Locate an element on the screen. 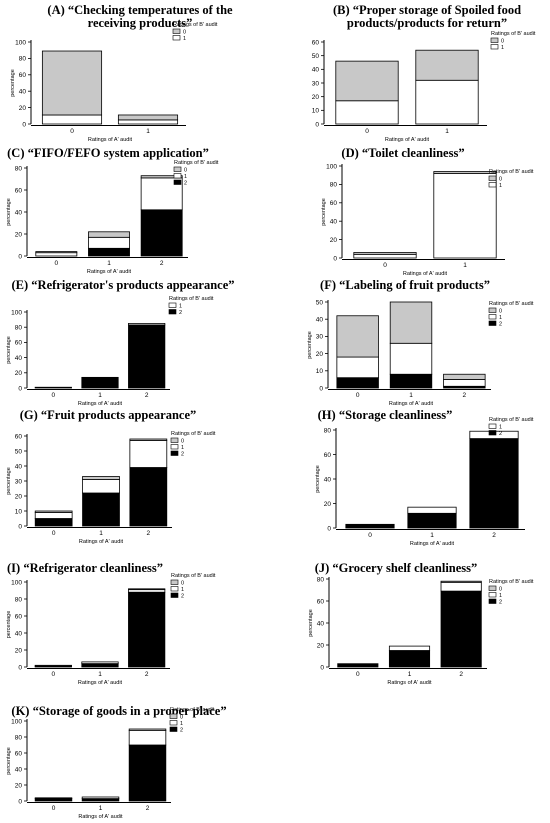 Image resolution: width=550 pixels, height=823 pixels. chart-title-line: (G) “Fruit products appearance” is located at coordinates (108, 415).